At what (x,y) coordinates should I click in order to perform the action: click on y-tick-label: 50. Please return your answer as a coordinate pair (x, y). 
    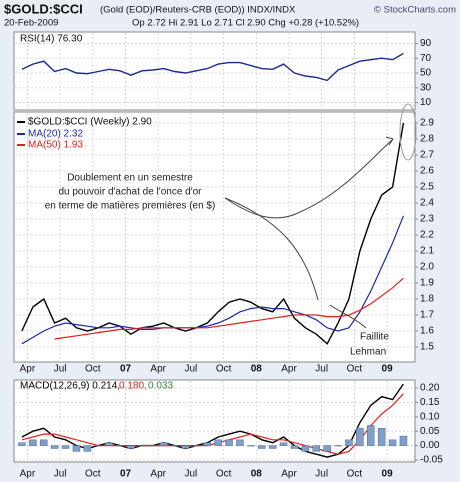
    Looking at the image, I should click on (426, 73).